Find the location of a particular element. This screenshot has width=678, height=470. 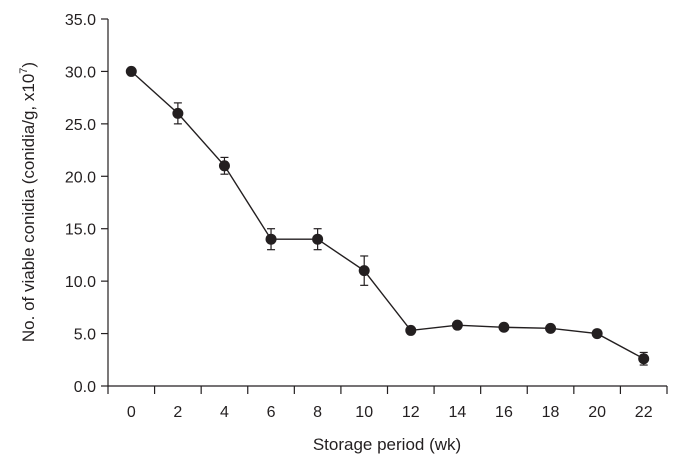

y-axis-title-superscript: 7 is located at coordinates (24, 71).